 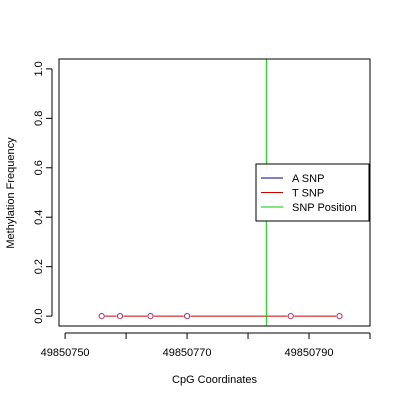 I want to click on y-tick-label: 0.0, so click(x=39, y=315).